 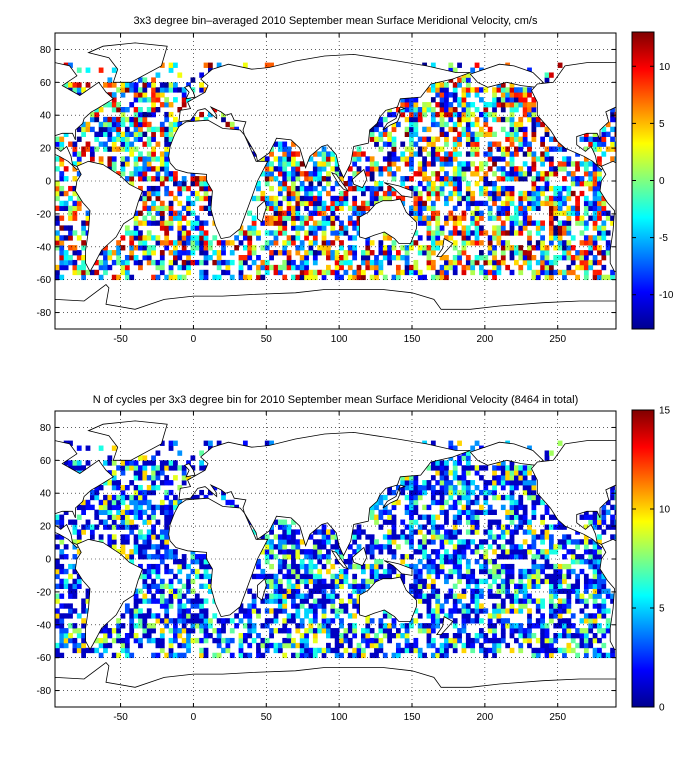 I want to click on coastline-southAmerica, so click(x=108, y=216).